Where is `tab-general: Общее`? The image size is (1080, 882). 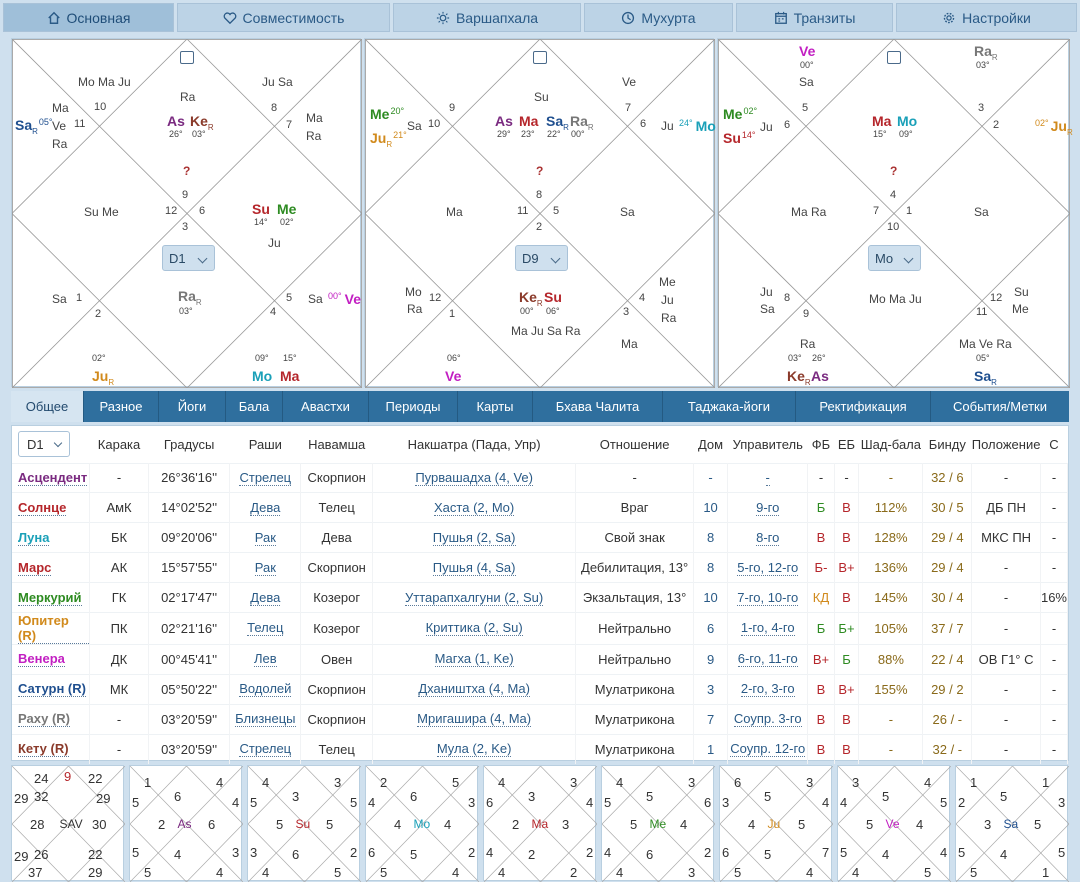
tab-general: Общее is located at coordinates (47, 406).